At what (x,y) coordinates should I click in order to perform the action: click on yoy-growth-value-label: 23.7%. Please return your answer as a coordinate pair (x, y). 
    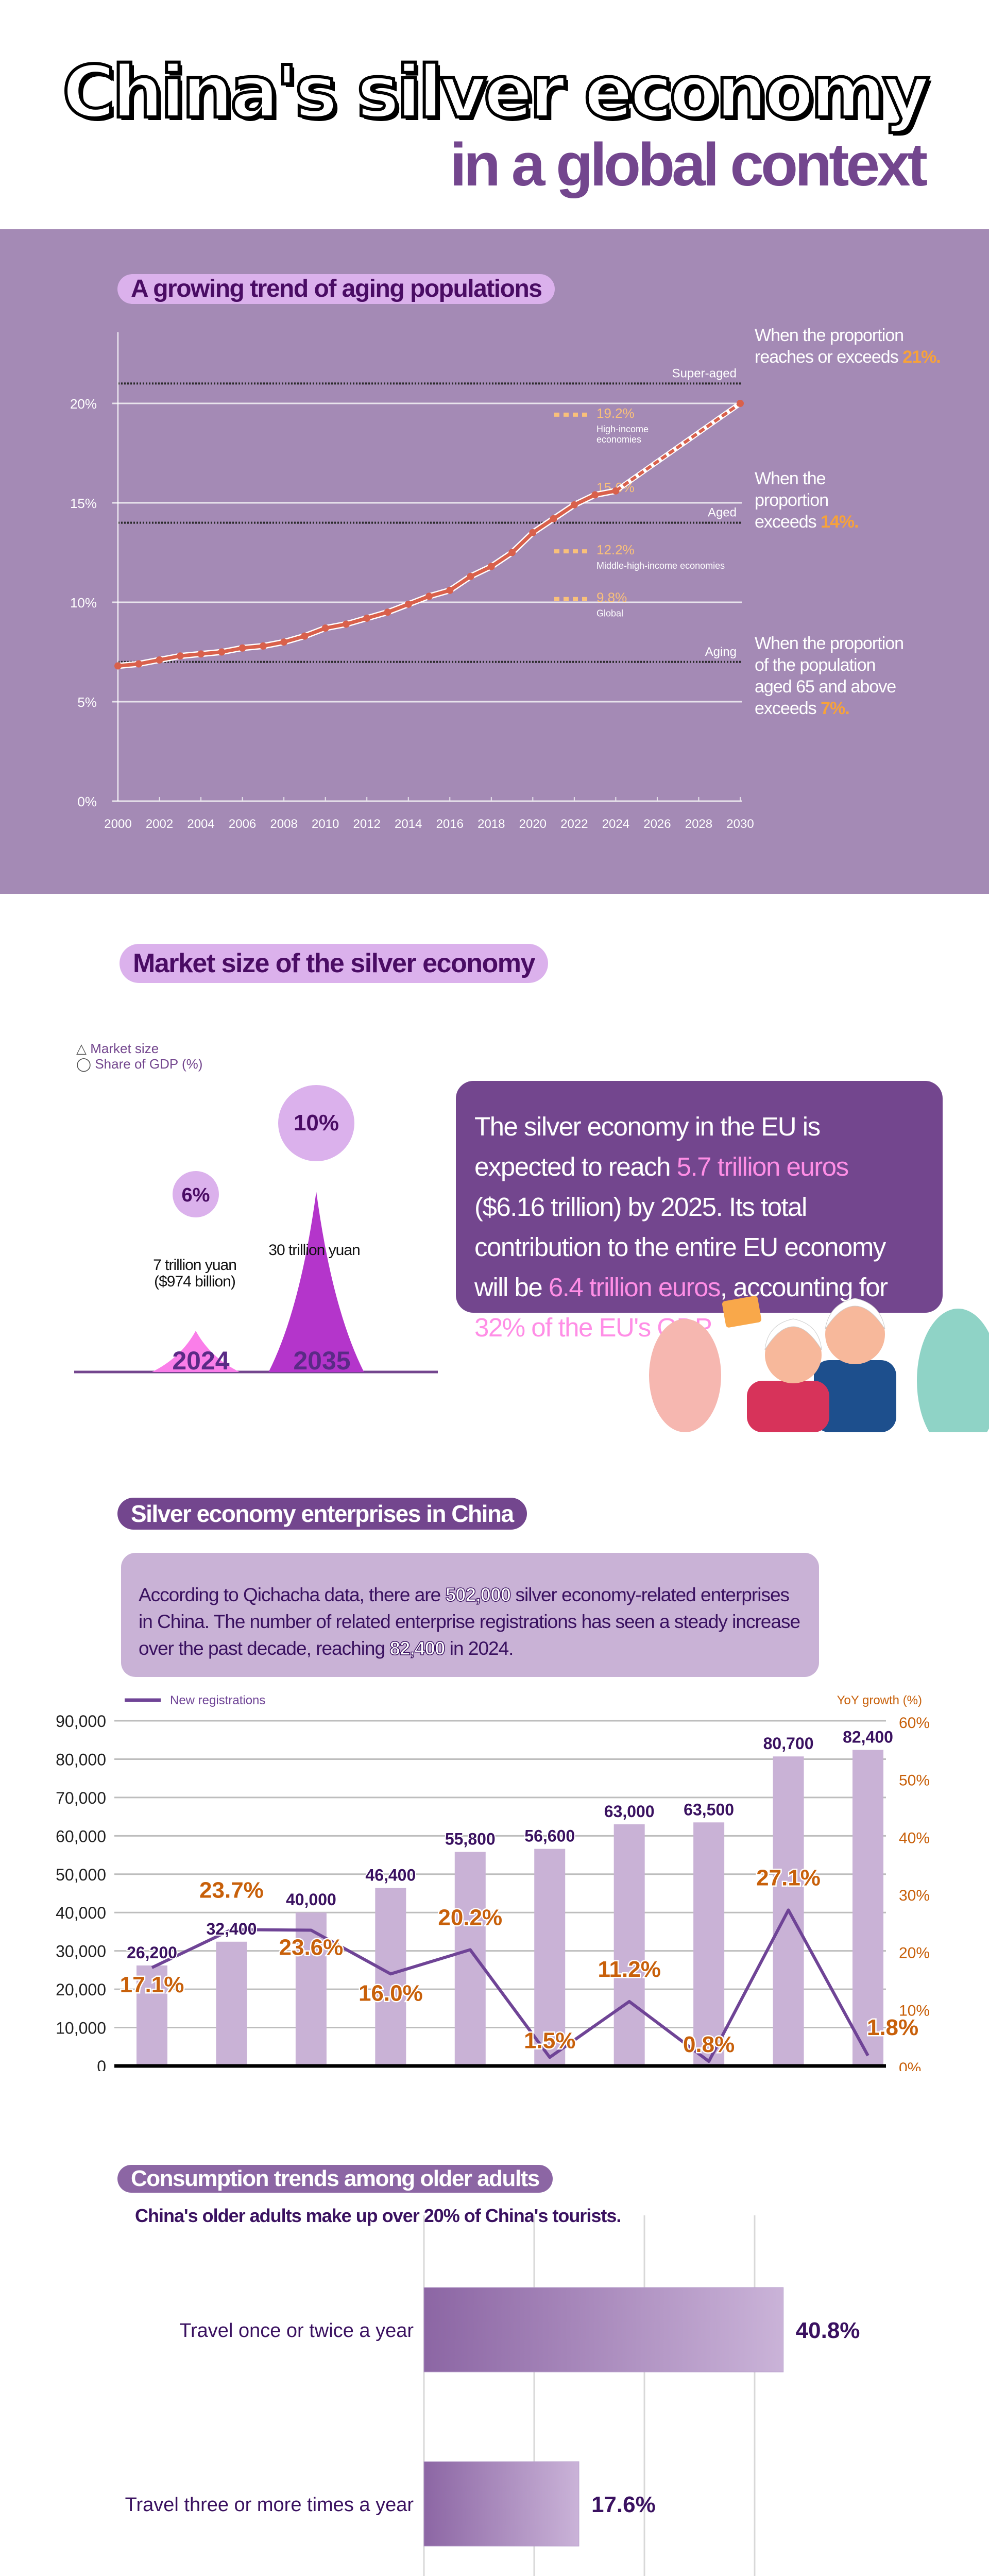
    Looking at the image, I should click on (232, 1890).